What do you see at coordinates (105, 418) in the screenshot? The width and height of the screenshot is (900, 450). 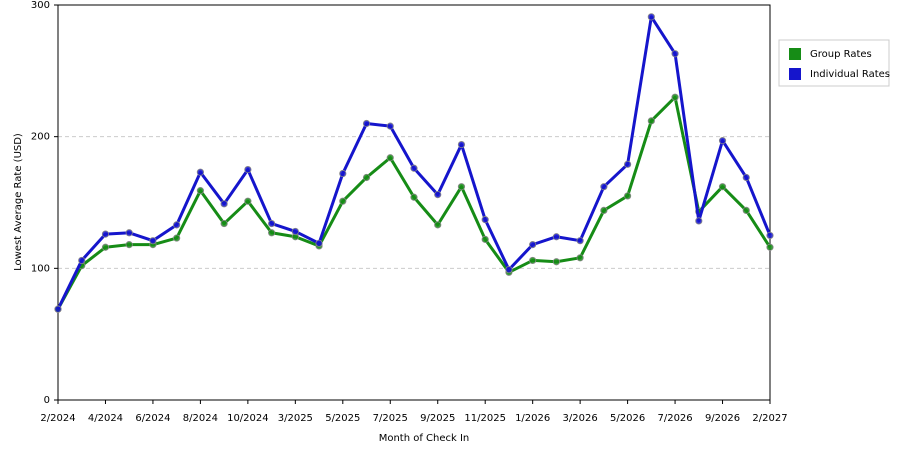 I see `x-tick-label: 4/2024` at bounding box center [105, 418].